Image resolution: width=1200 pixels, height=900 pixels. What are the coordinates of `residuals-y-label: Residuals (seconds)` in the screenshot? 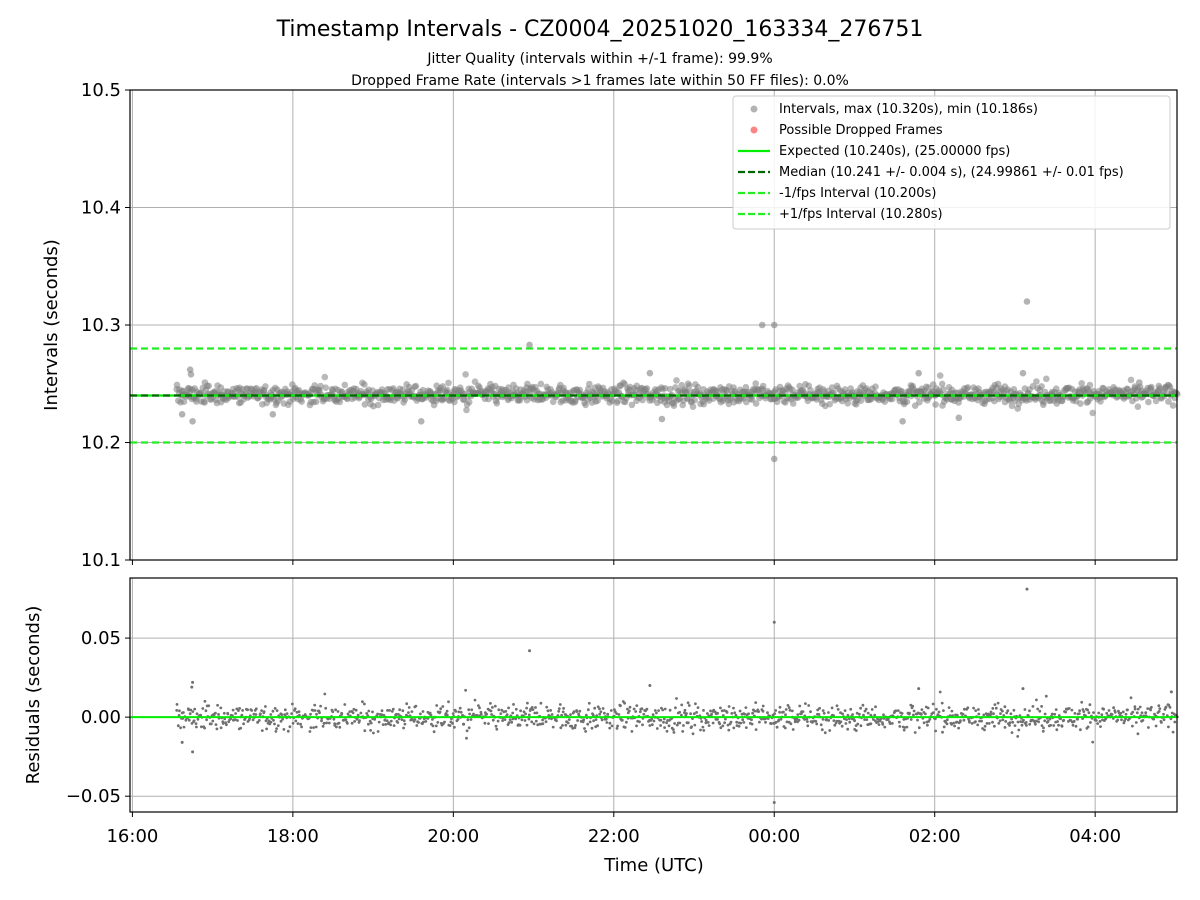 It's located at (33, 695).